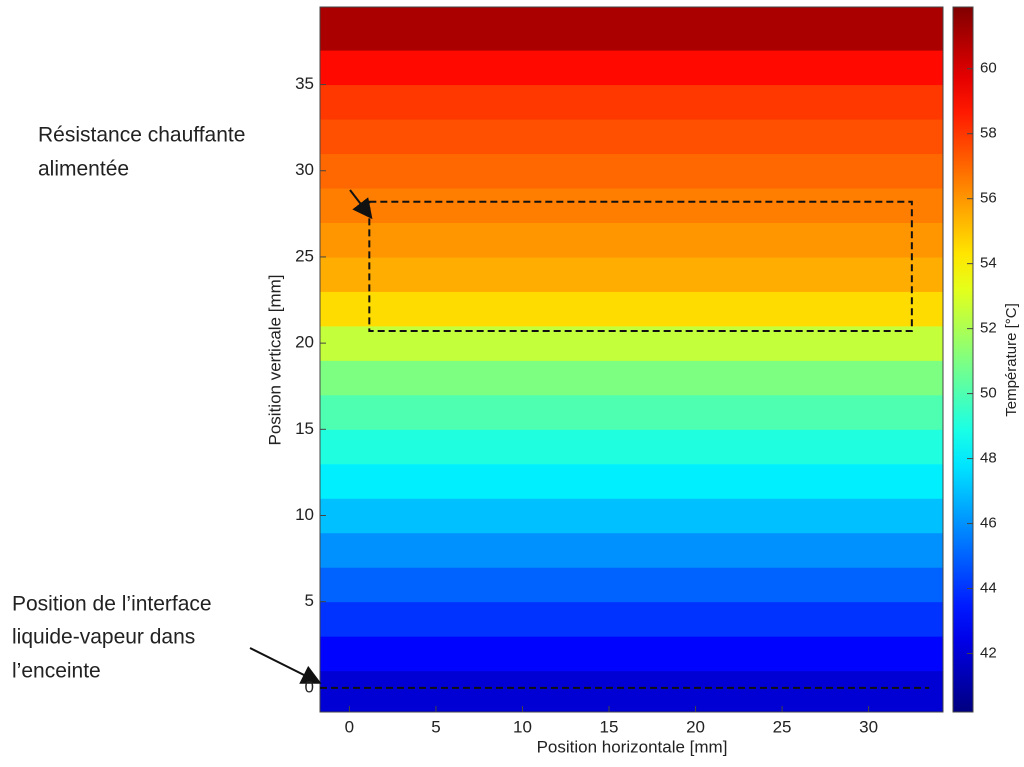 The image size is (1024, 767). Describe the element at coordinates (304, 514) in the screenshot. I see `y-tick-label: 10` at that location.